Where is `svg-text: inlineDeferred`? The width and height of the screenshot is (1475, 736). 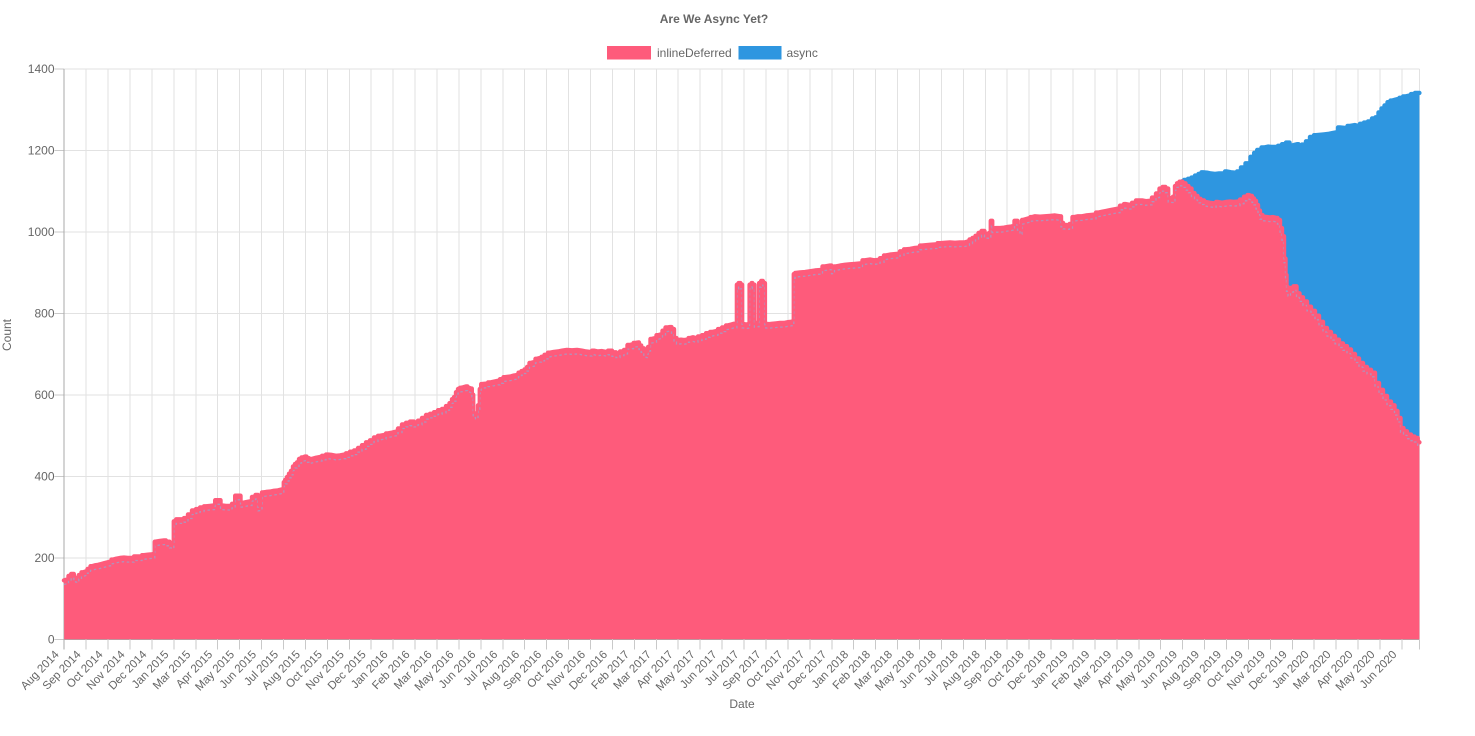
svg-text: inlineDeferred is located at coordinates (694, 53).